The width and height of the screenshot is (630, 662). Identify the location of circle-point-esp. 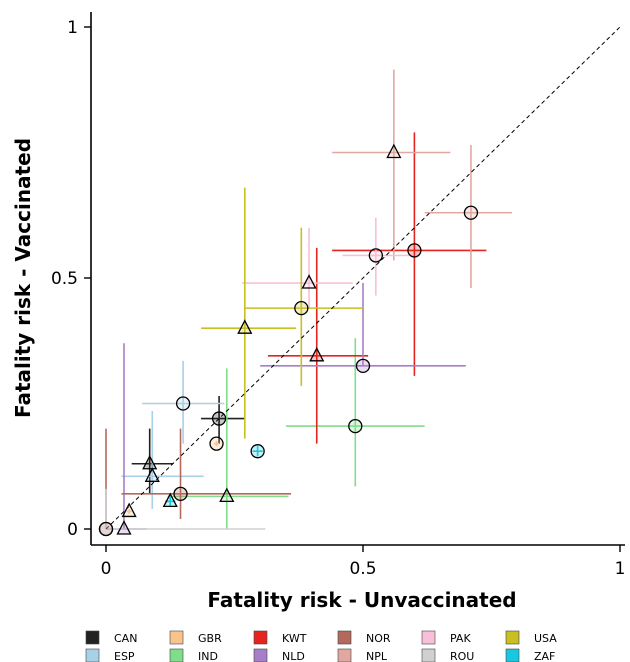
(183, 403).